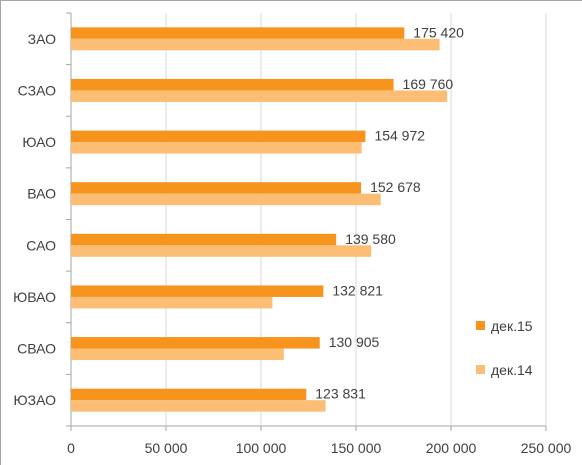 This screenshot has height=465, width=582. I want to click on data-label: 123 831, so click(340, 394).